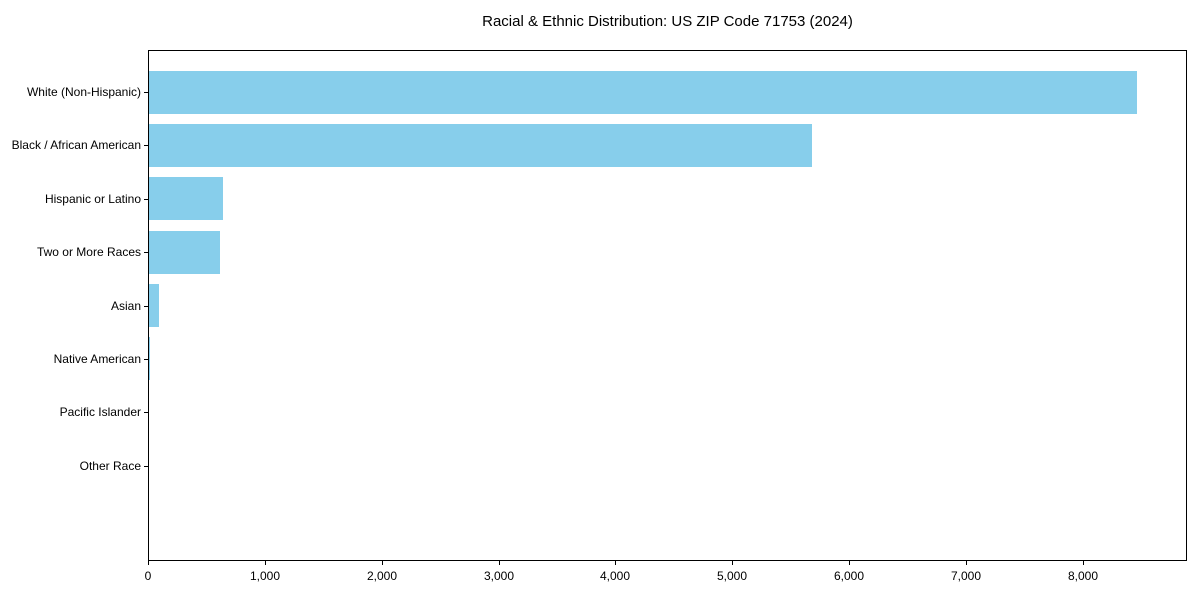 The width and height of the screenshot is (1200, 600). Describe the element at coordinates (92, 199) in the screenshot. I see `y-axis-label-hispanic-or-latino: Hispanic or Latino` at that location.